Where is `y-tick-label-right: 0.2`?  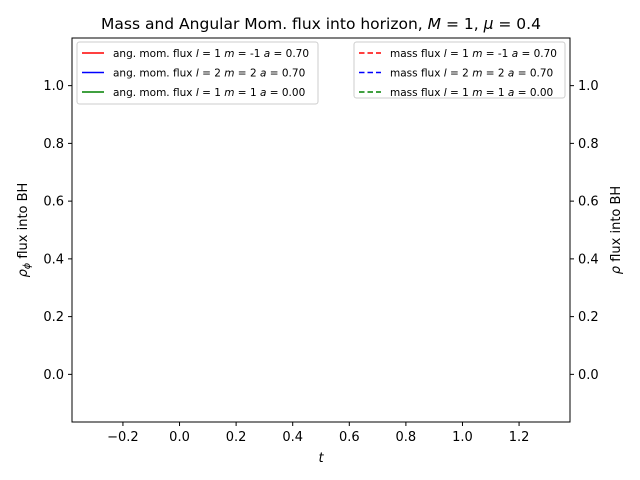 y-tick-label-right: 0.2 is located at coordinates (588, 317).